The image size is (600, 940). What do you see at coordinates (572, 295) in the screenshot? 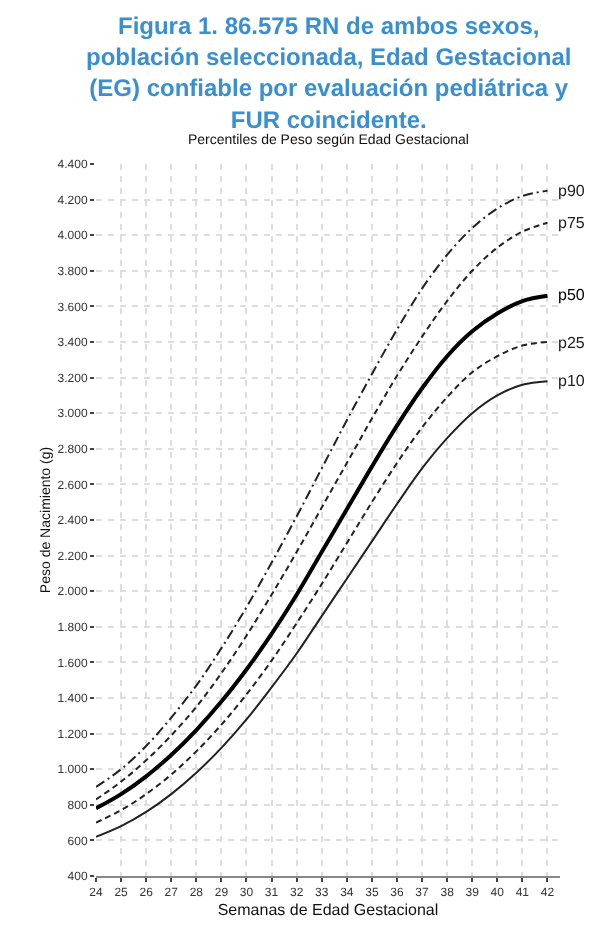
I see `series-label: p50` at bounding box center [572, 295].